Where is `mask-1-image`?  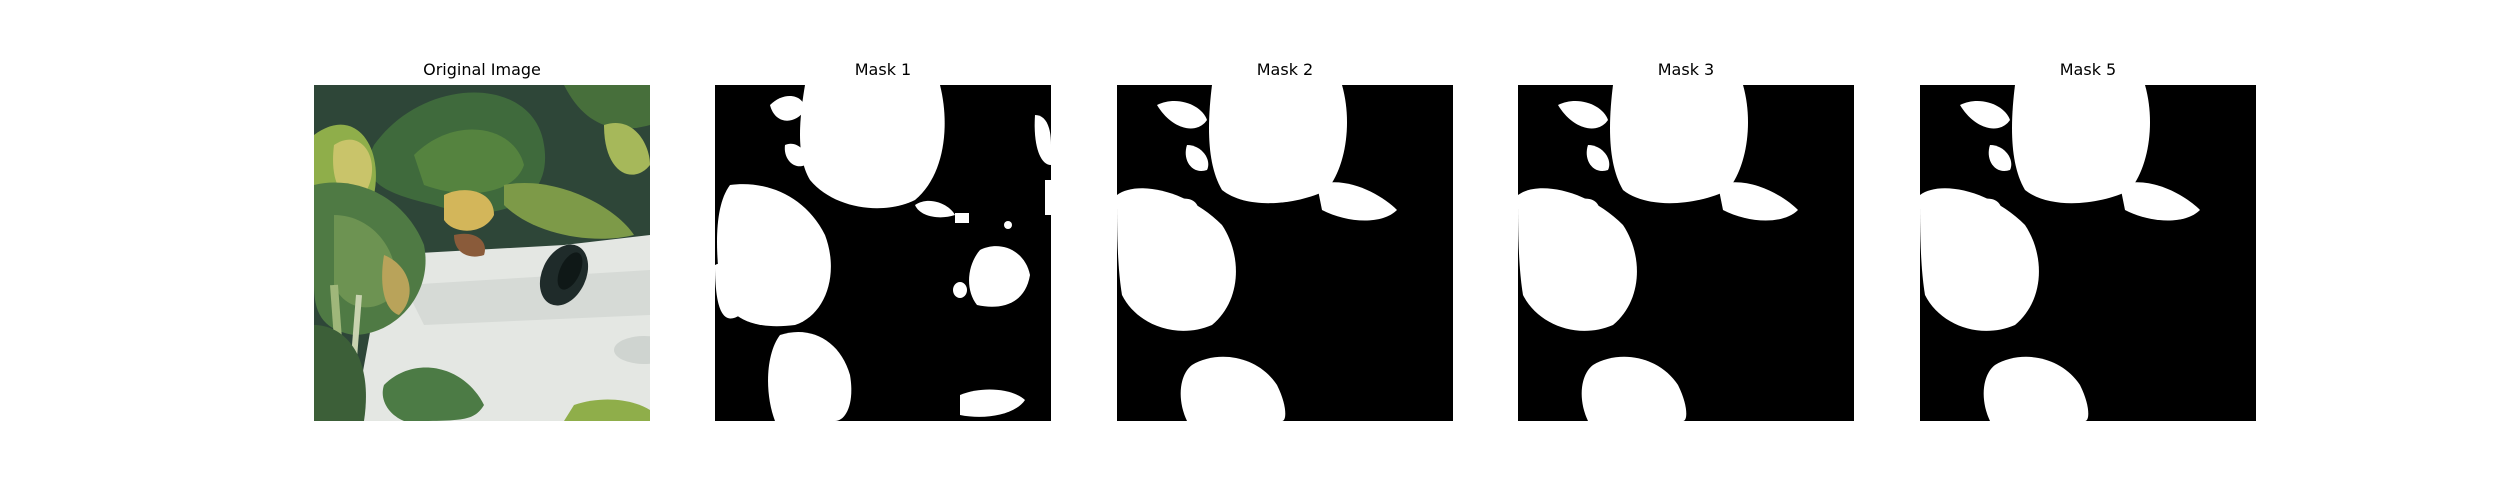
mask-1-image is located at coordinates (883, 253).